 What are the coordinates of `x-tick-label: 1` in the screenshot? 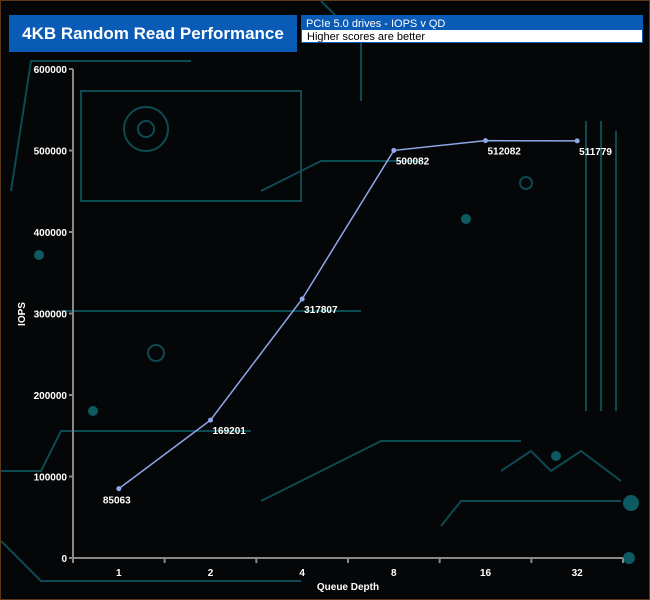 It's located at (119, 573).